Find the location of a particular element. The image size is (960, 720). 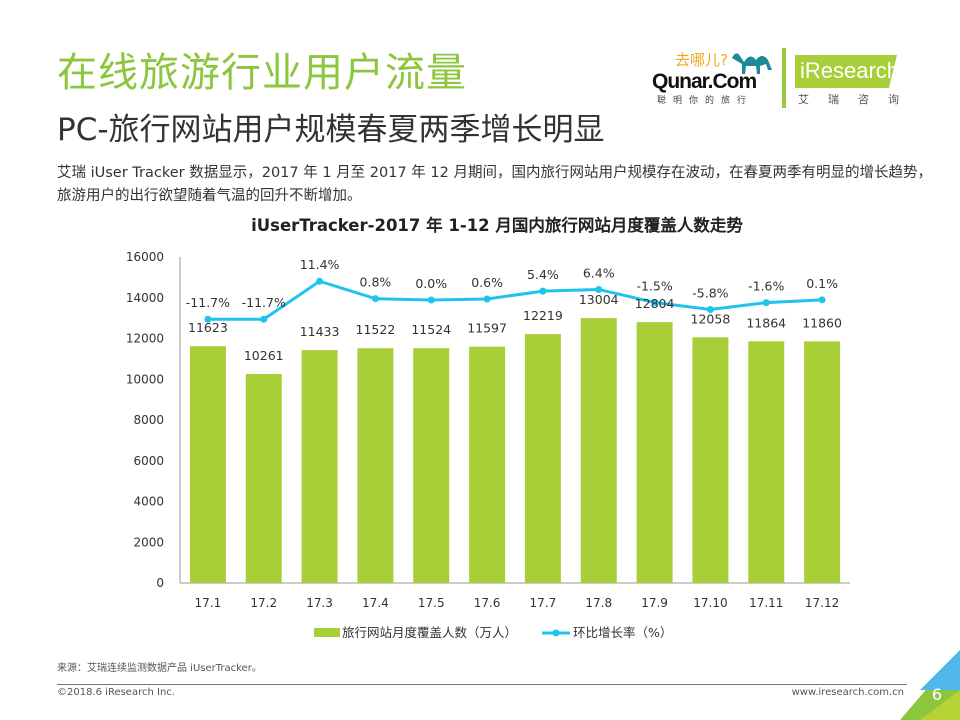

bar-data-label: 12804 is located at coordinates (655, 303).